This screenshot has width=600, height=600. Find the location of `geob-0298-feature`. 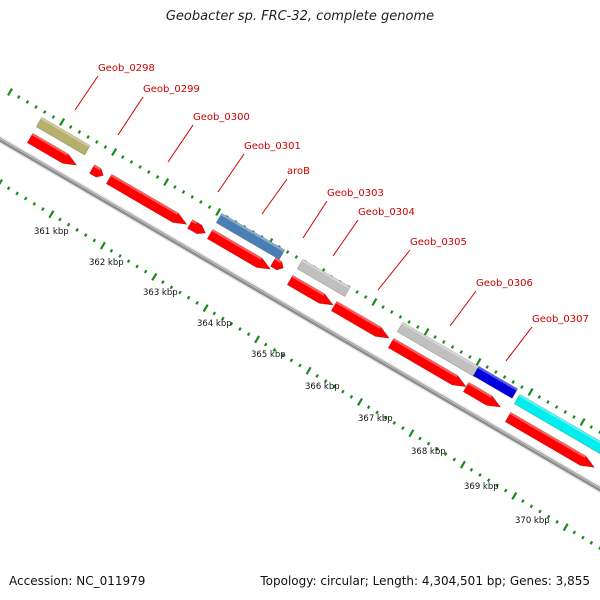

geob-0298-feature is located at coordinates (63, 136).